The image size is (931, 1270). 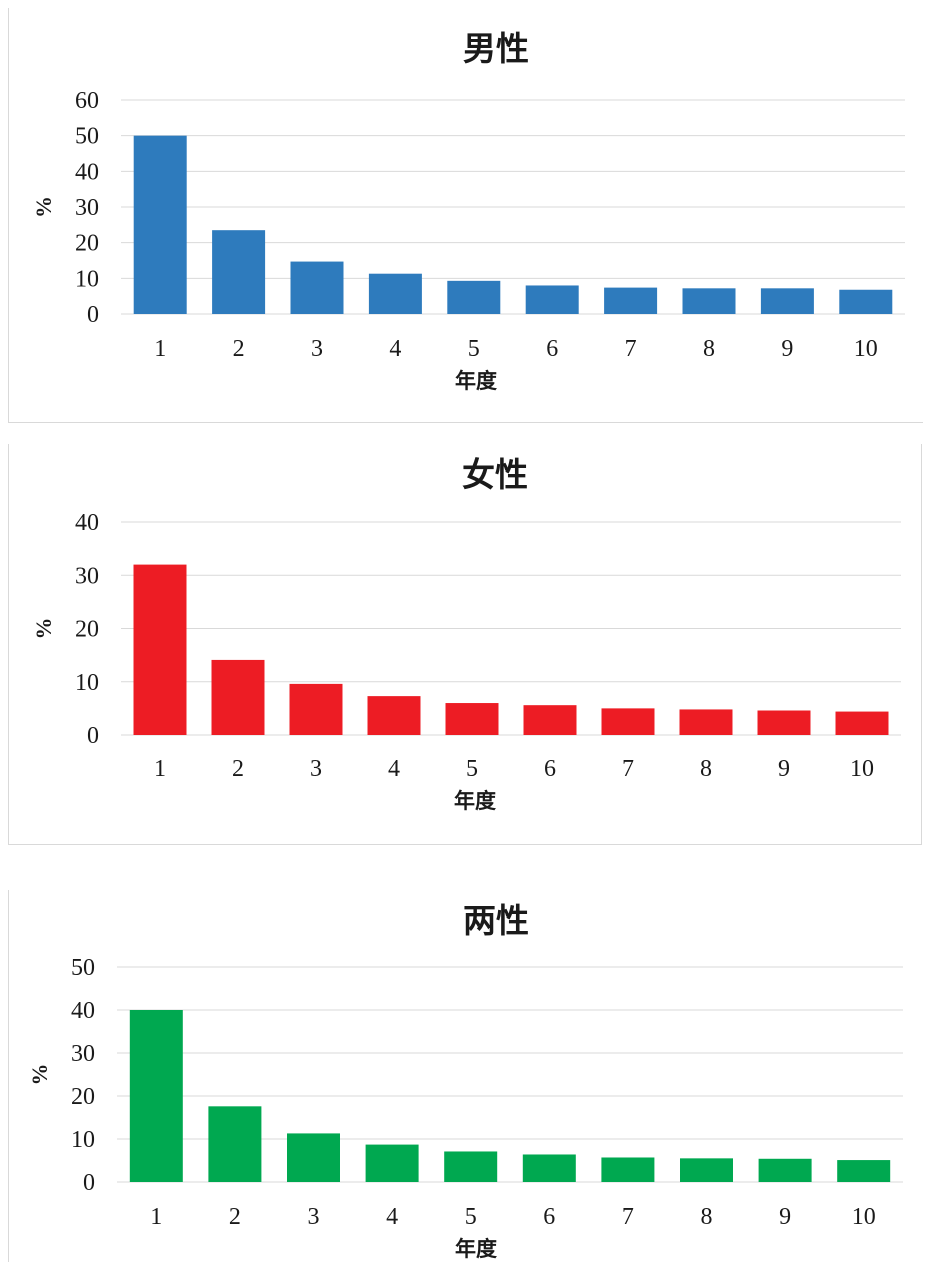 I want to click on y-tick-label: 60, so click(x=87, y=101).